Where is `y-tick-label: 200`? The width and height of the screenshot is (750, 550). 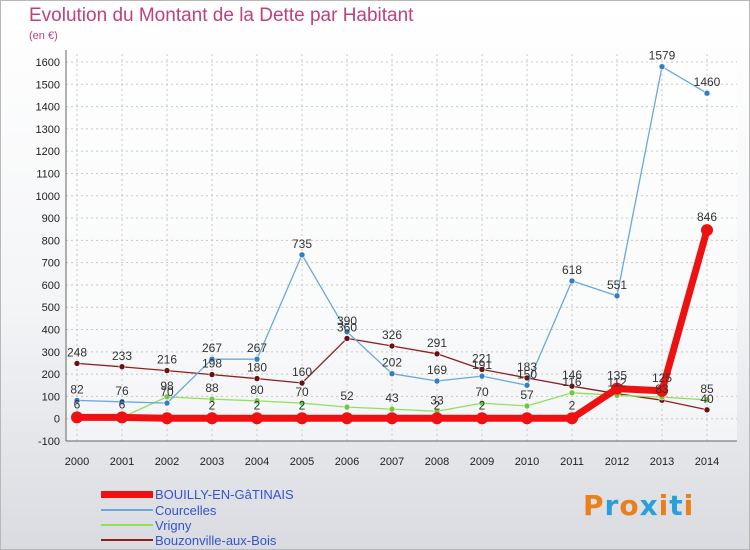 y-tick-label: 200 is located at coordinates (51, 375).